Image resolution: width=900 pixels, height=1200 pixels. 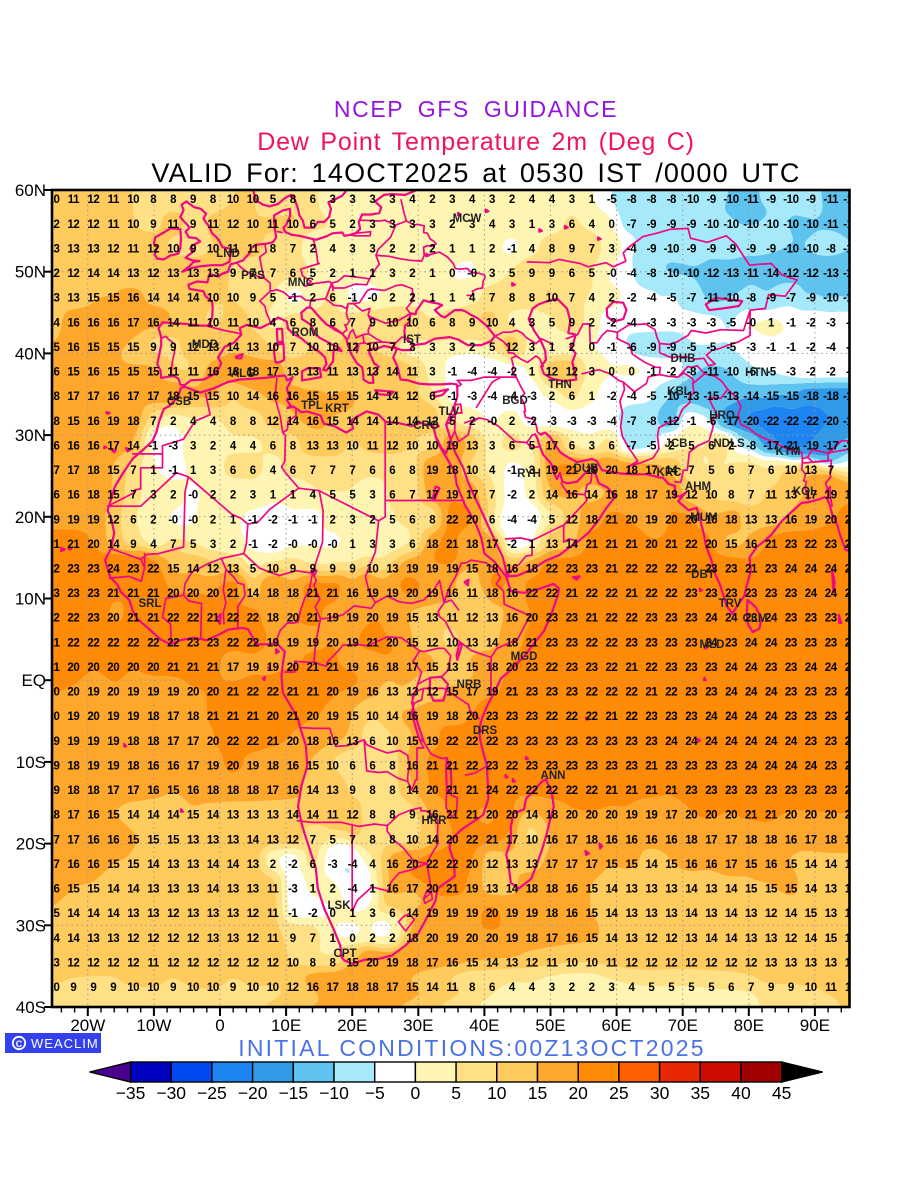 What do you see at coordinates (683, 1025) in the screenshot?
I see `svg-text: 70E` at bounding box center [683, 1025].